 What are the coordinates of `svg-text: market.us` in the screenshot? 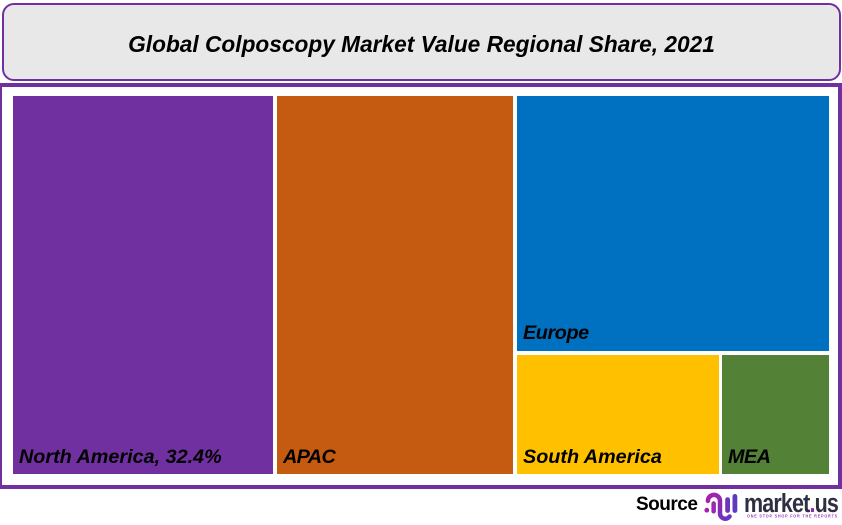 It's located at (791, 504).